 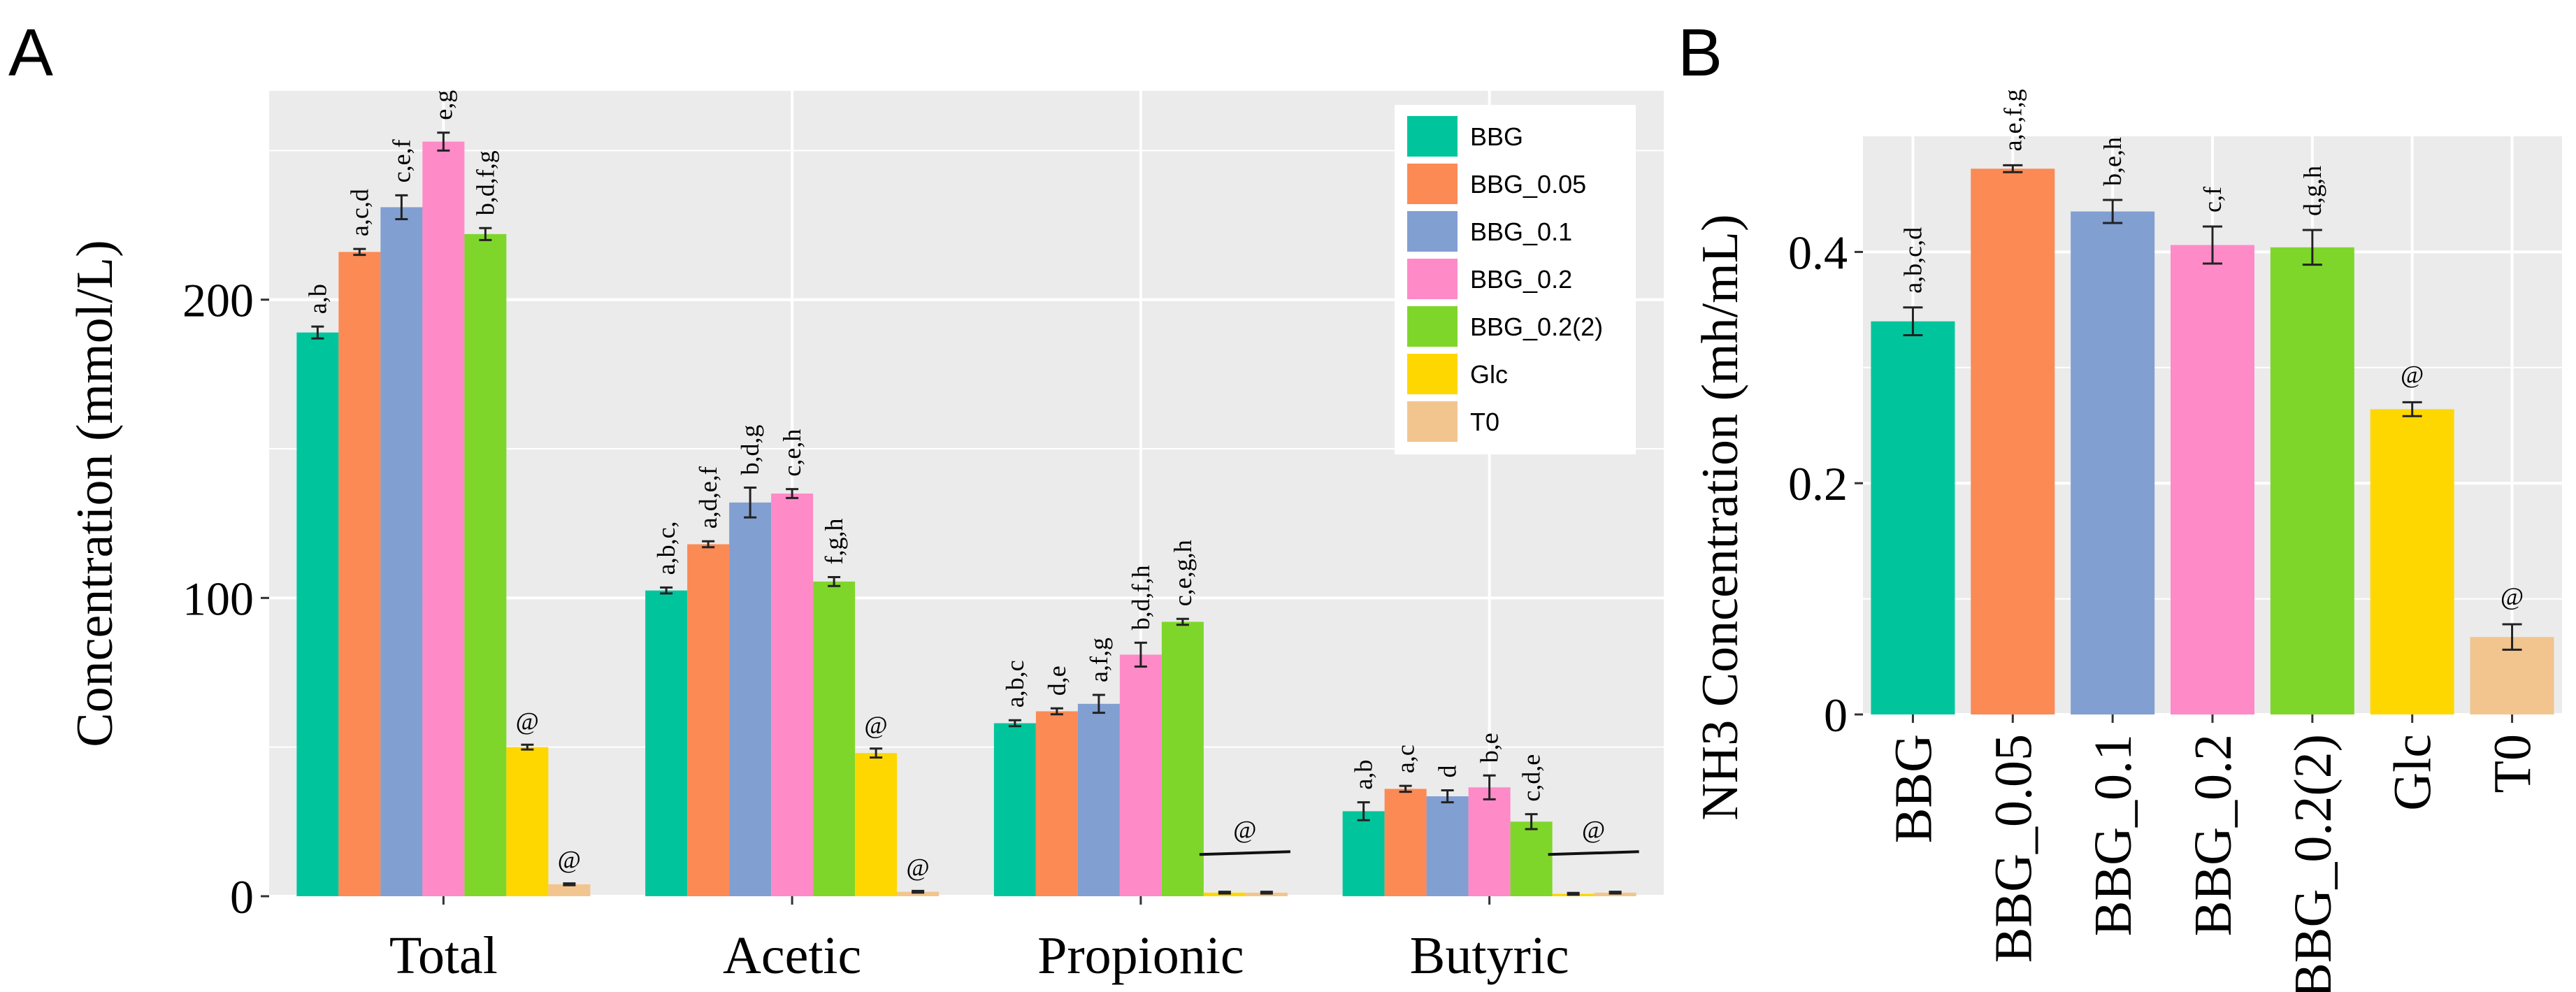 I want to click on x-category-label-bbg-0-2-2: BBG_0.2(2), so click(x=2313, y=863).